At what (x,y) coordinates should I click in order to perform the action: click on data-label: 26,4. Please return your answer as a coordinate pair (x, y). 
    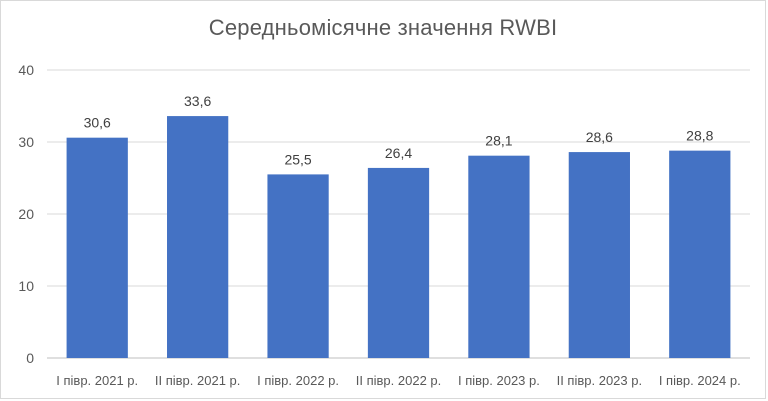
    Looking at the image, I should click on (398, 153).